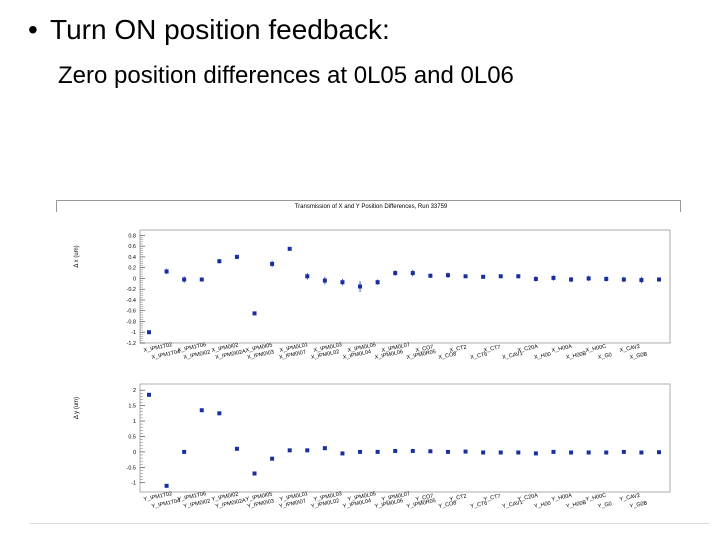  Describe the element at coordinates (388, 504) in the screenshot. I see `x-tick-label-y: Y_IPM0L06` at that location.